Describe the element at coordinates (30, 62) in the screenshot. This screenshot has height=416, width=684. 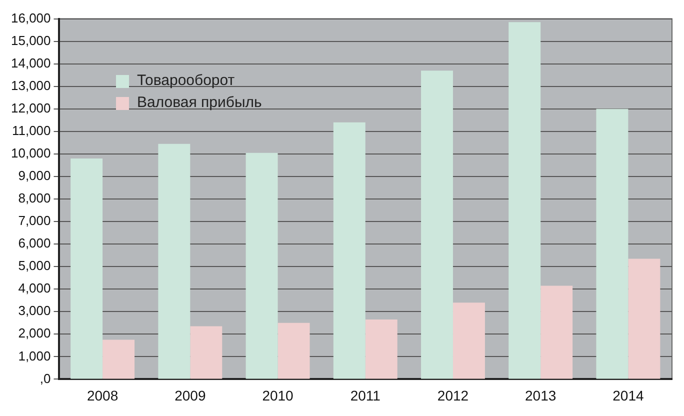
I see `y-tick-label: 14,000` at that location.